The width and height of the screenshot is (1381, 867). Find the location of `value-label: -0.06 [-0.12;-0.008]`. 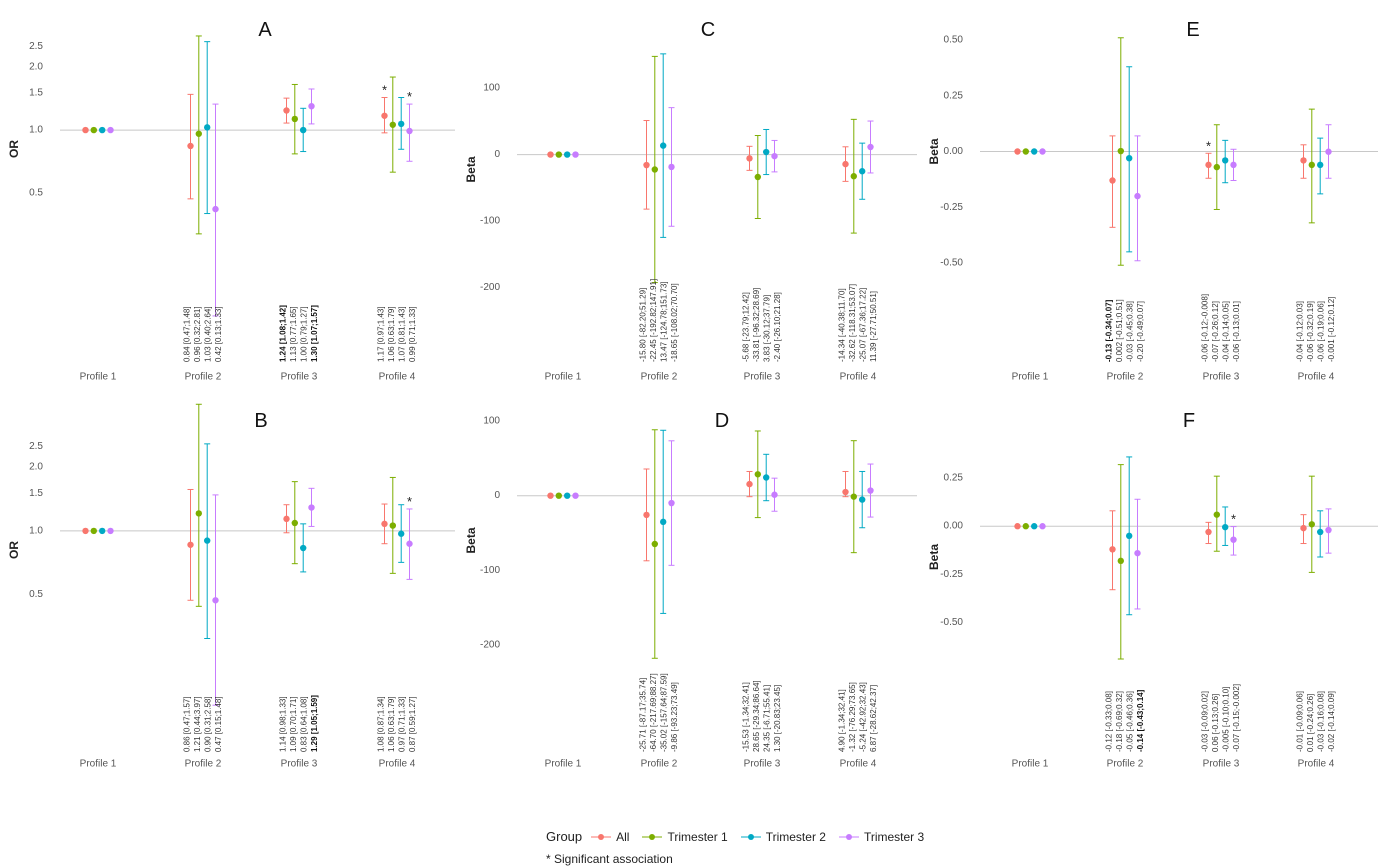

value-label: -0.06 [-0.12;-0.008] is located at coordinates (1205, 328).